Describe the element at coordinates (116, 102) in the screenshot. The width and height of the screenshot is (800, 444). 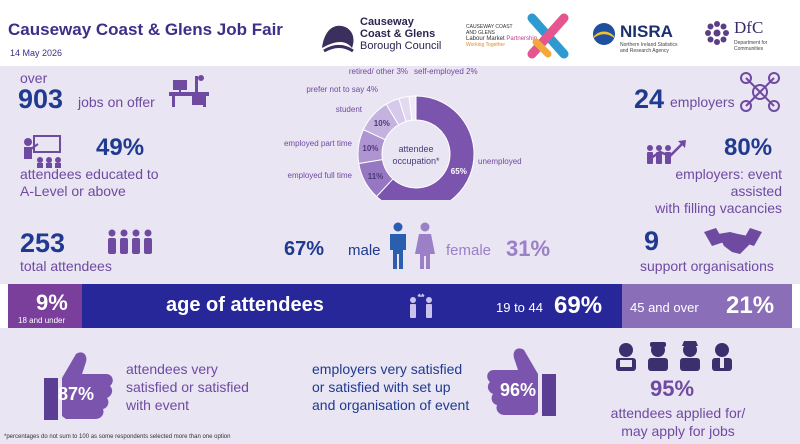
I see `jobs-label: jobs on offer` at that location.